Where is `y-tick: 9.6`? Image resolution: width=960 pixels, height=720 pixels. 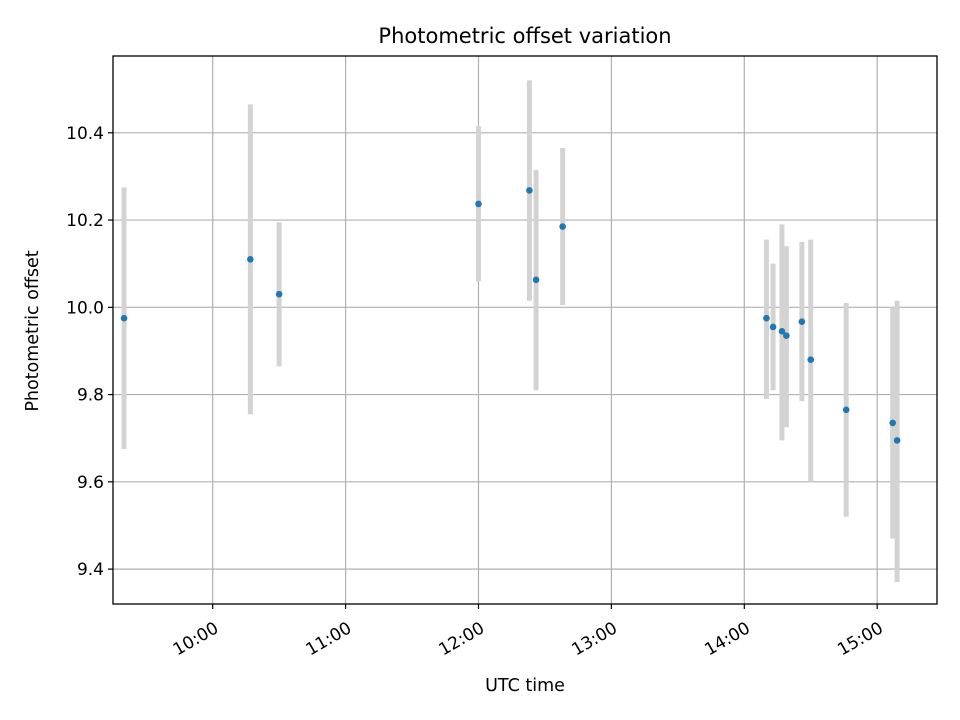 y-tick: 9.6 is located at coordinates (95, 483).